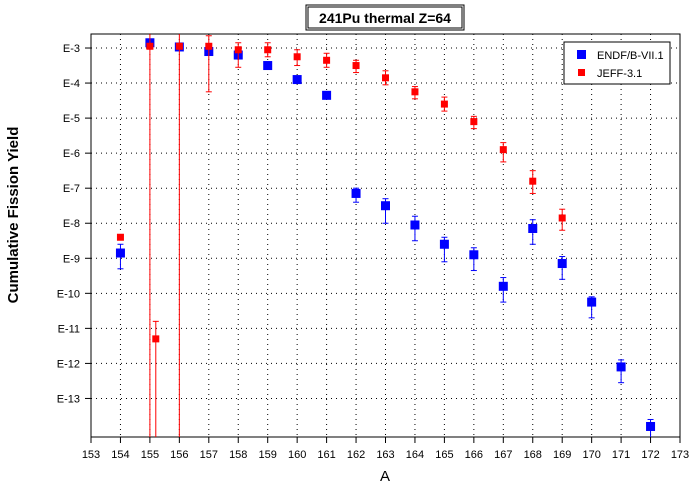  Describe the element at coordinates (621, 455) in the screenshot. I see `x-tick-label: 171` at that location.